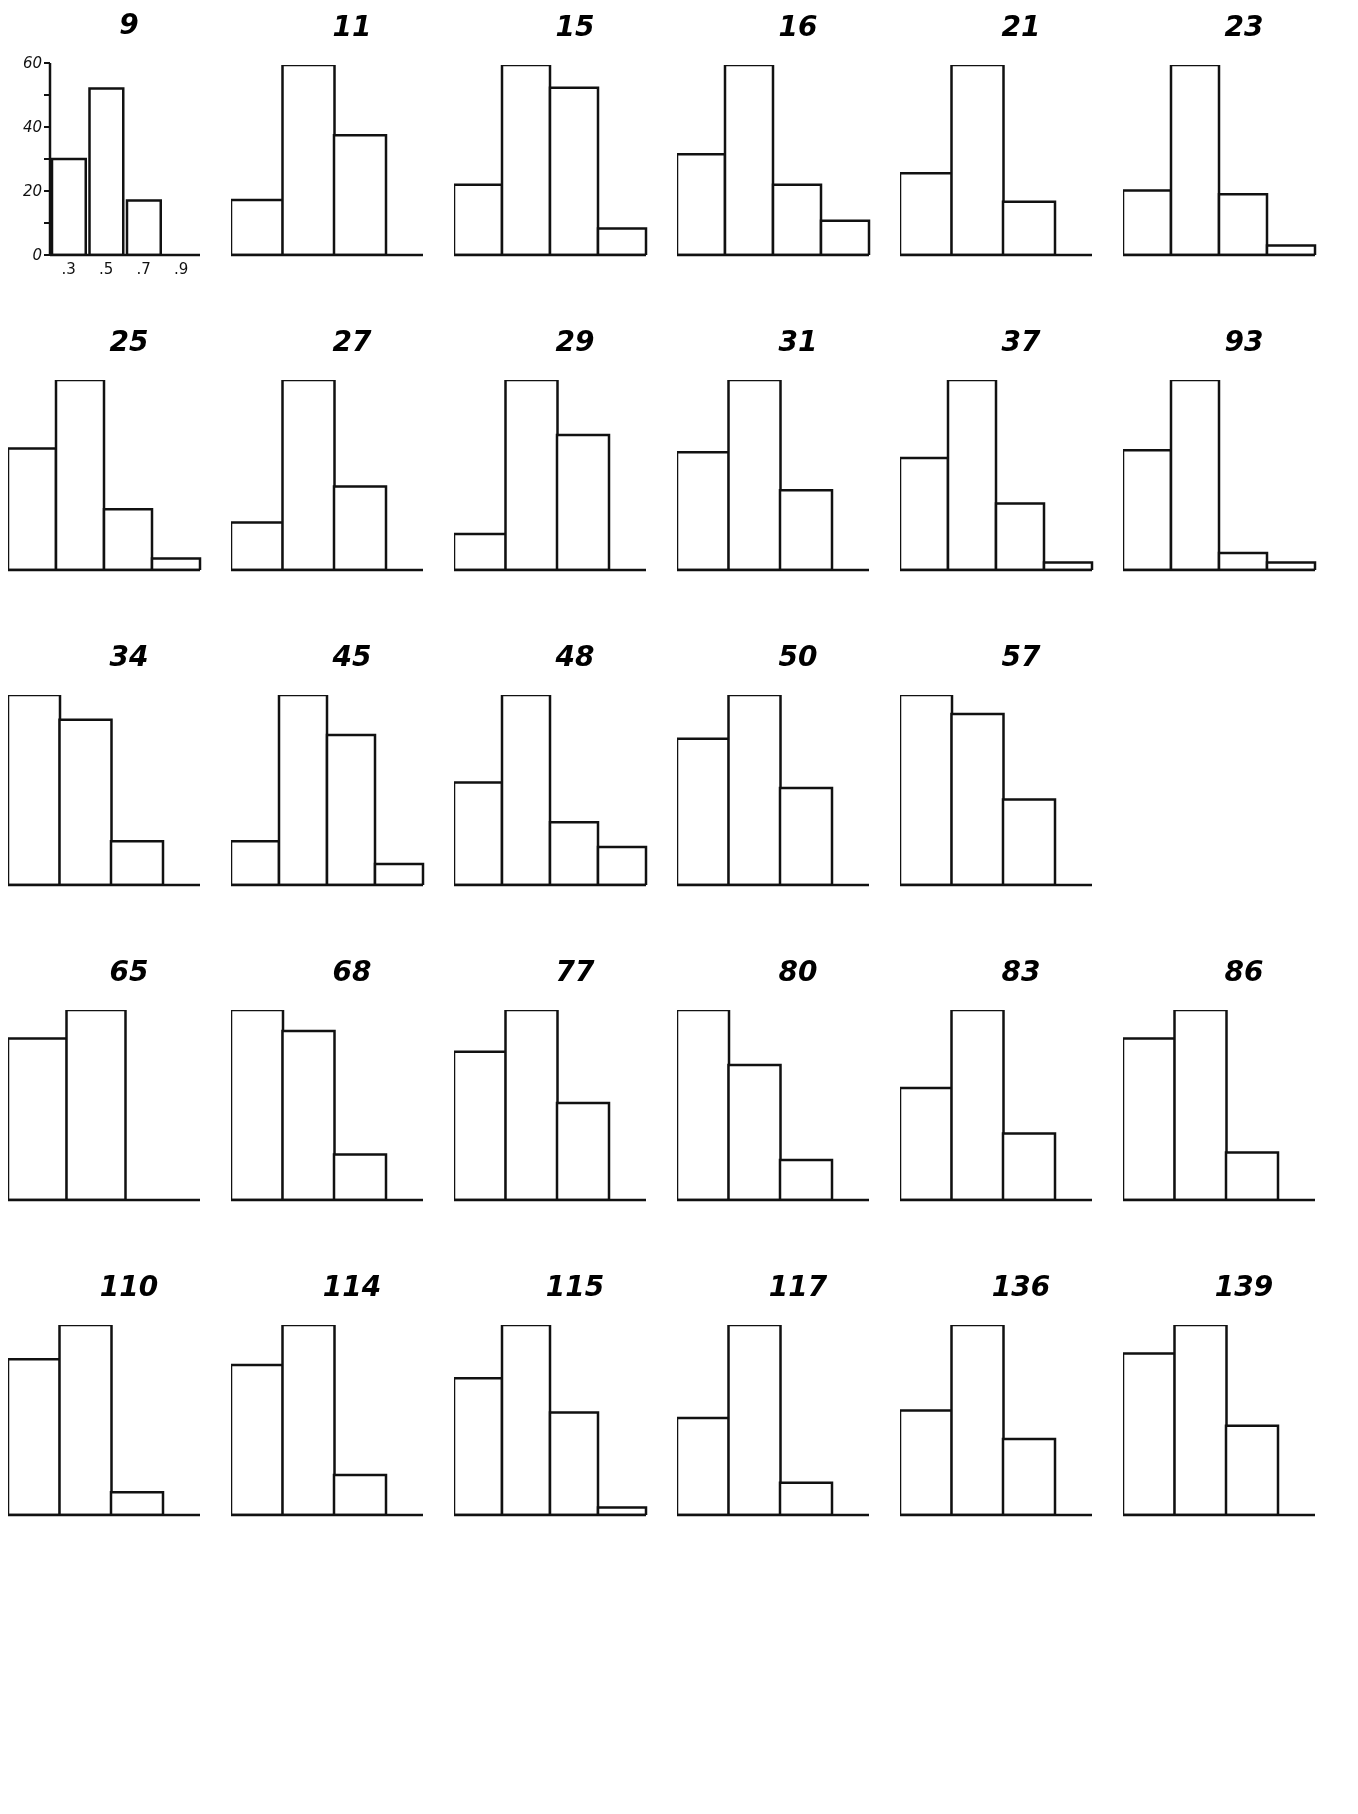 The width and height of the screenshot is (1358, 1814). Describe the element at coordinates (143, 268) in the screenshot. I see `x-tick-label: .7` at that location.